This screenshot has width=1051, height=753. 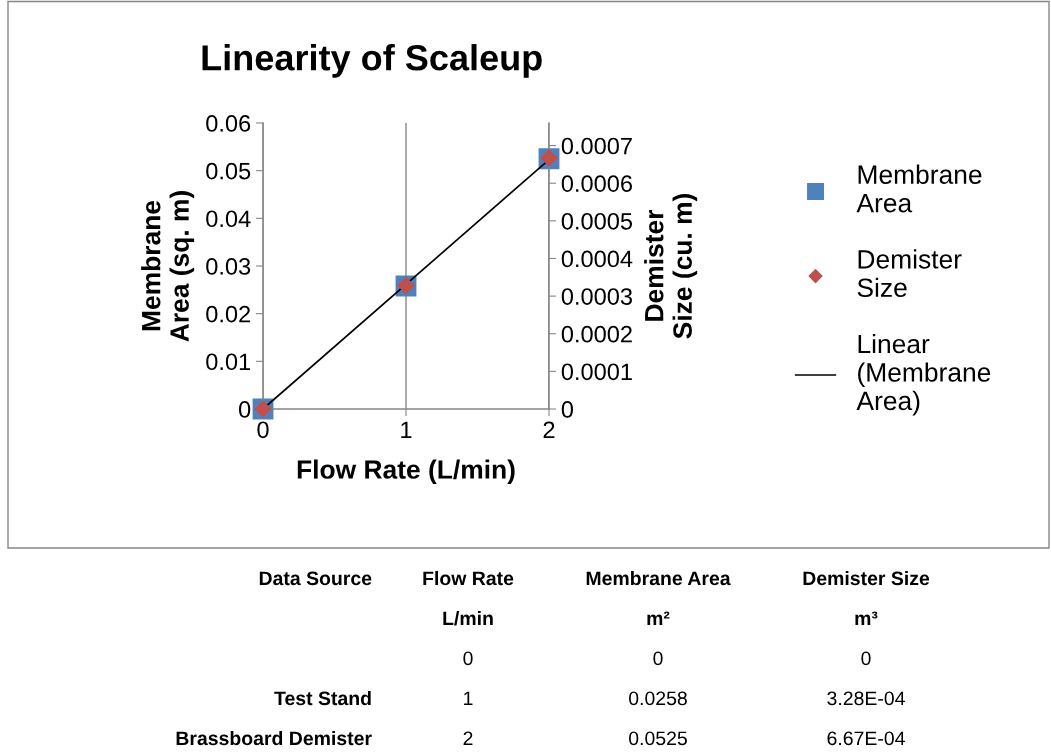 What do you see at coordinates (597, 259) in the screenshot?
I see `y2-tick-label: 0.0004` at bounding box center [597, 259].